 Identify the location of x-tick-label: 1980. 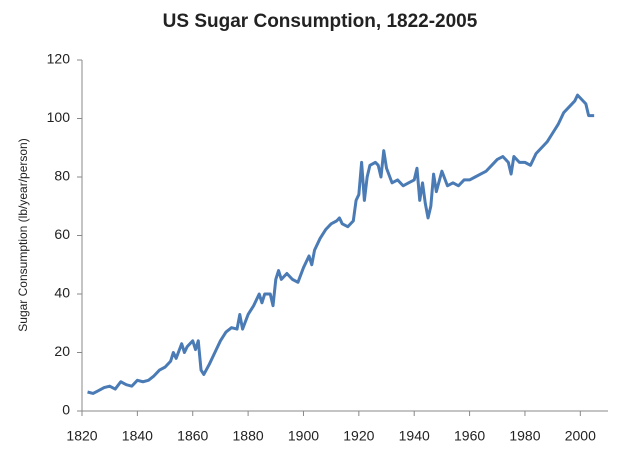
(524, 436).